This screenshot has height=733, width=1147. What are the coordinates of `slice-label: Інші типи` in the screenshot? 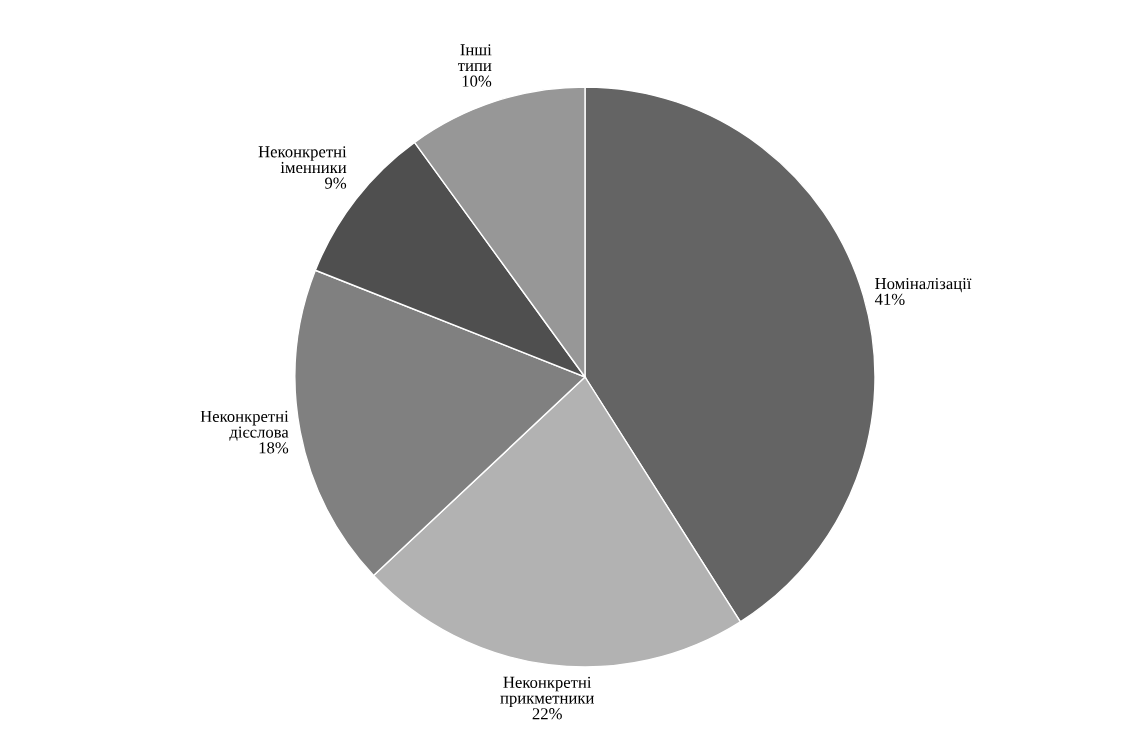 It's located at (475, 57).